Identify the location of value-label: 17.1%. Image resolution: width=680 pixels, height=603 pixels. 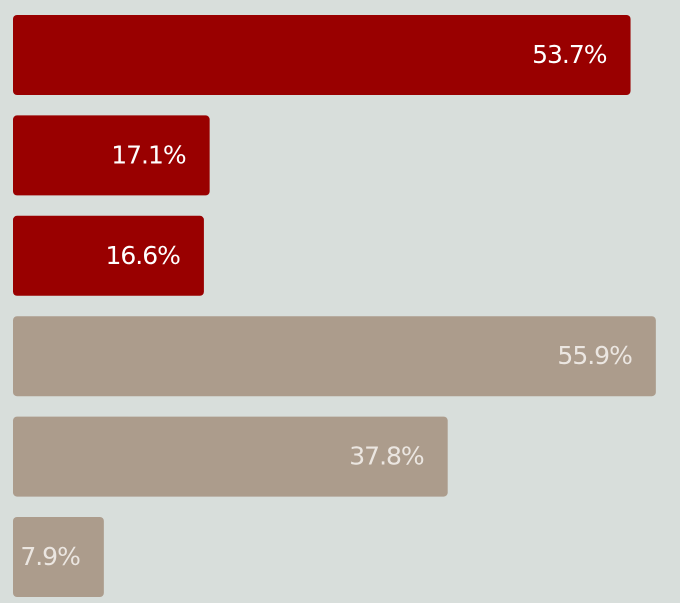
(148, 154).